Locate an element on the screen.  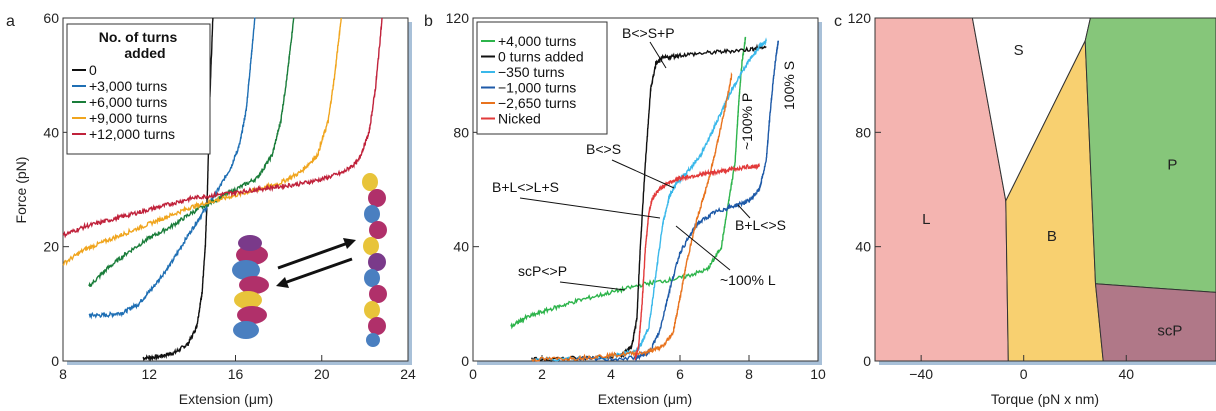
legend-a-title-1: No. of turns is located at coordinates (138, 37).